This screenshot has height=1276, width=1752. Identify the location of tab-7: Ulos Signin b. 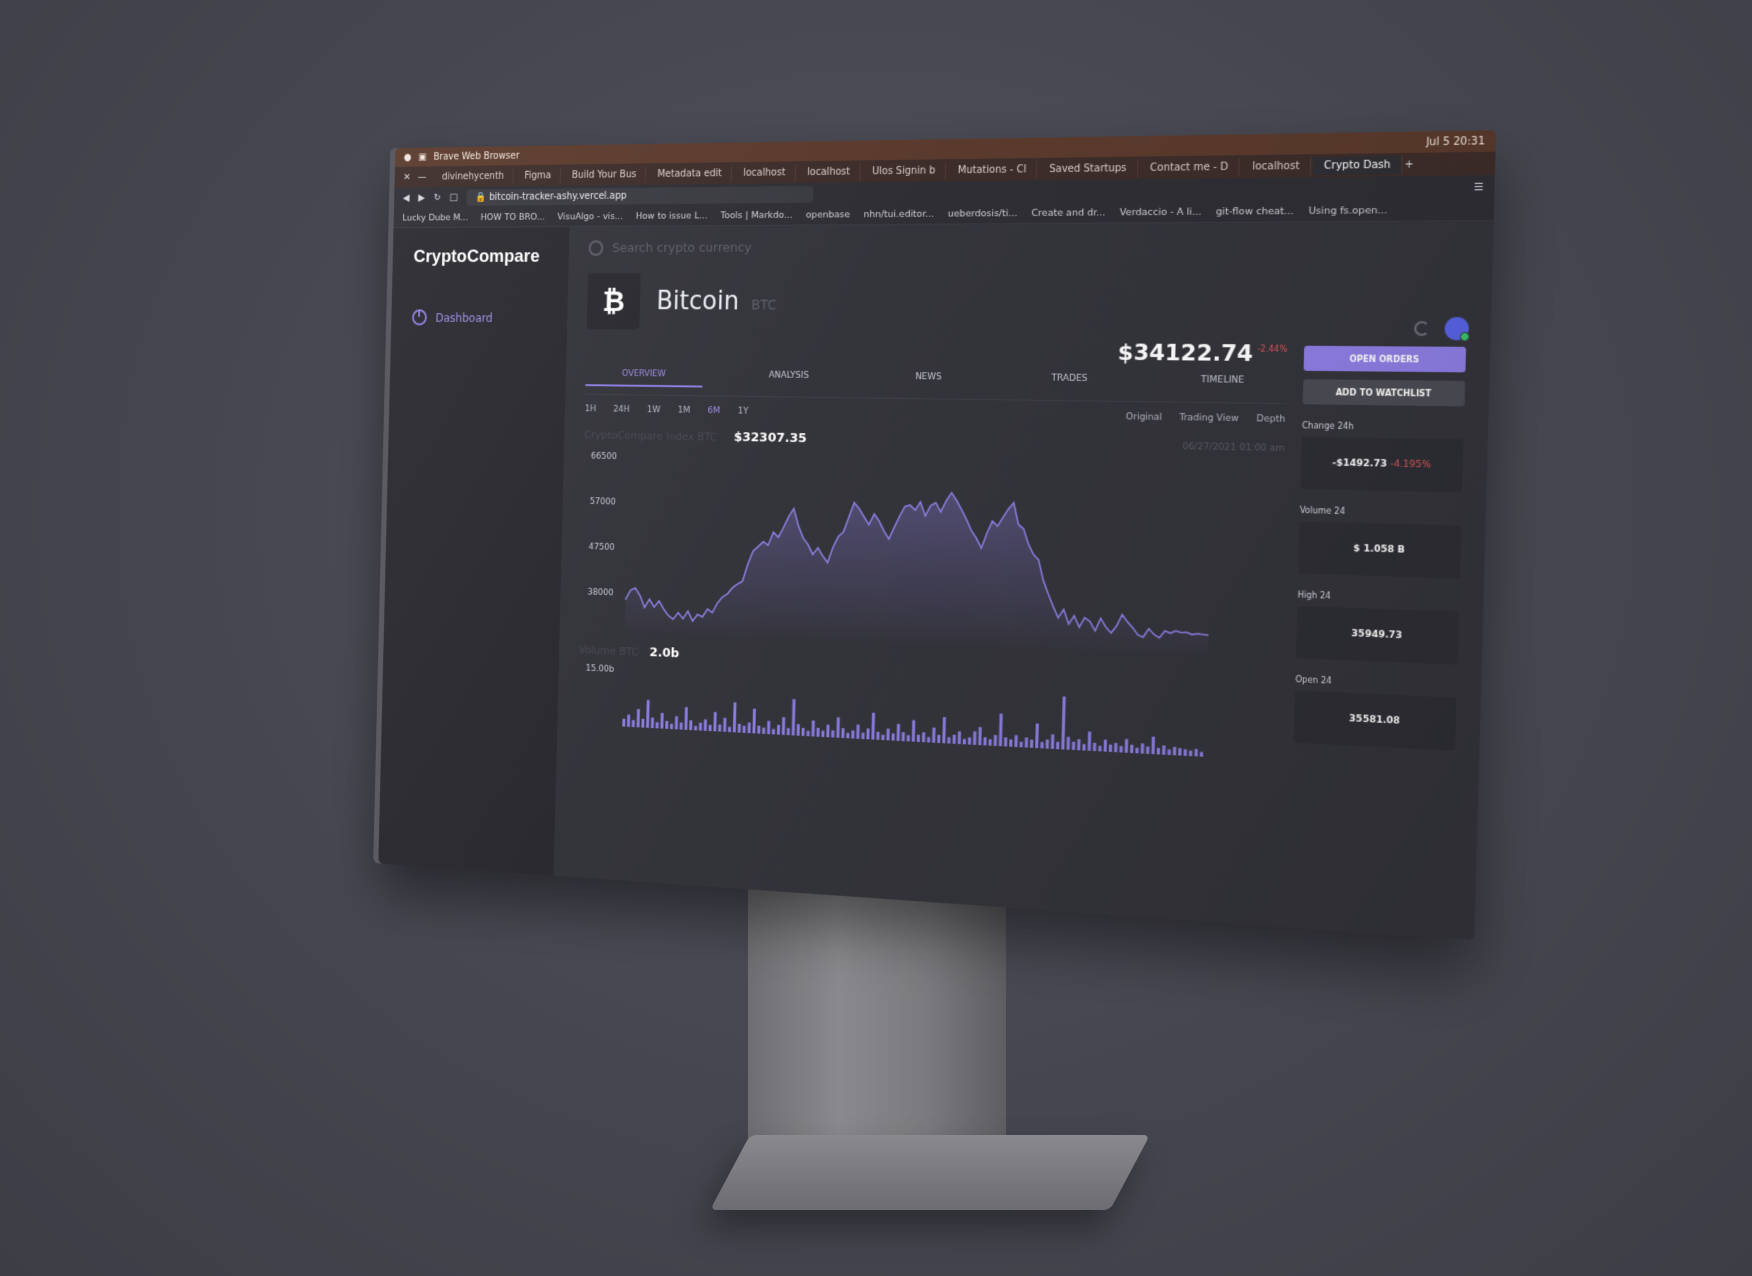
(904, 170).